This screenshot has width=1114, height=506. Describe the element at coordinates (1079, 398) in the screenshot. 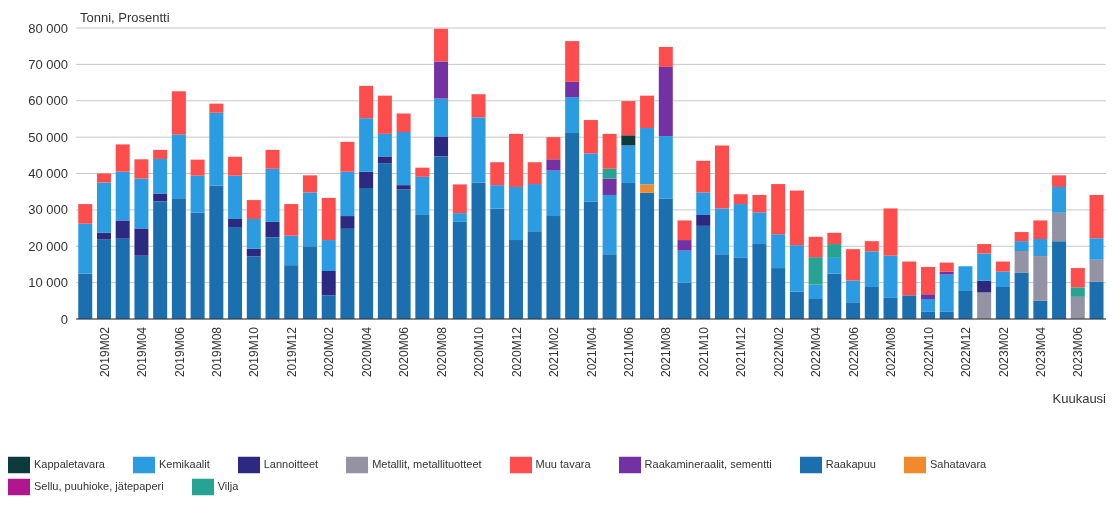

I see `x-axis-title: Kuukausi` at that location.